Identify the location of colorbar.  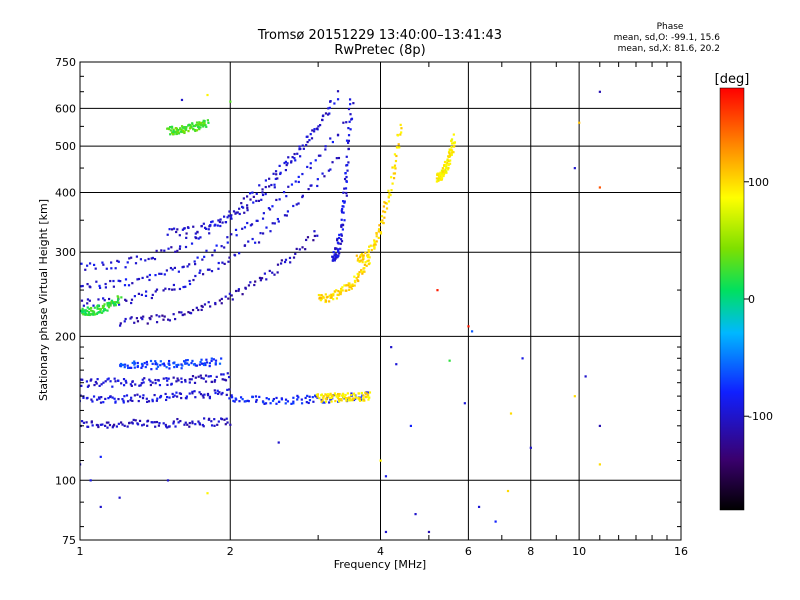
(732, 299).